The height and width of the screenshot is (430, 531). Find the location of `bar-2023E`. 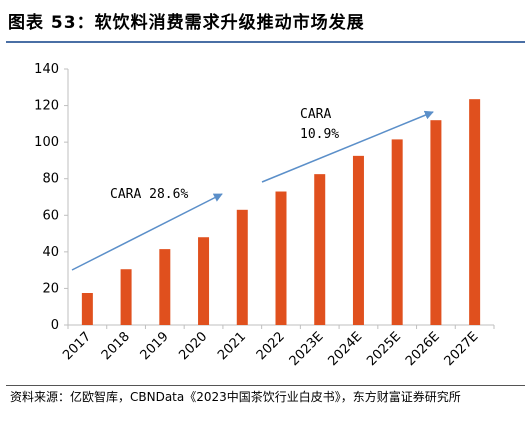

bar-2023E is located at coordinates (320, 249).